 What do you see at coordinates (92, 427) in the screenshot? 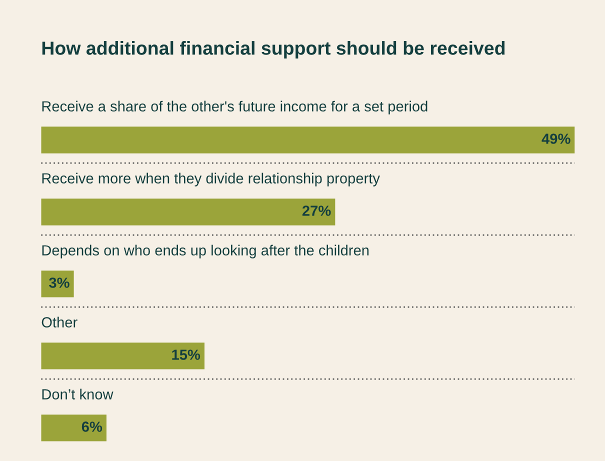
I see `data-label: 6%` at bounding box center [92, 427].